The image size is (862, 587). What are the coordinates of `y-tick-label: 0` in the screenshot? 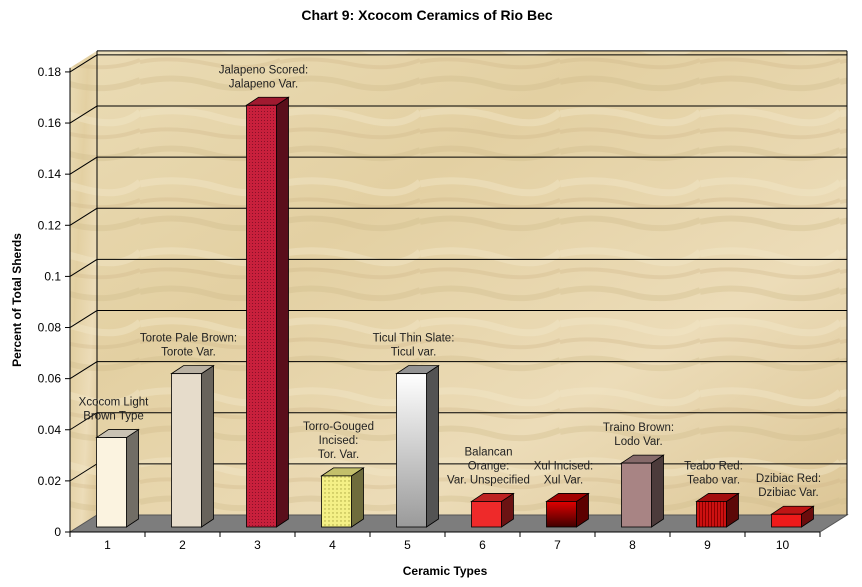 It's located at (57, 532).